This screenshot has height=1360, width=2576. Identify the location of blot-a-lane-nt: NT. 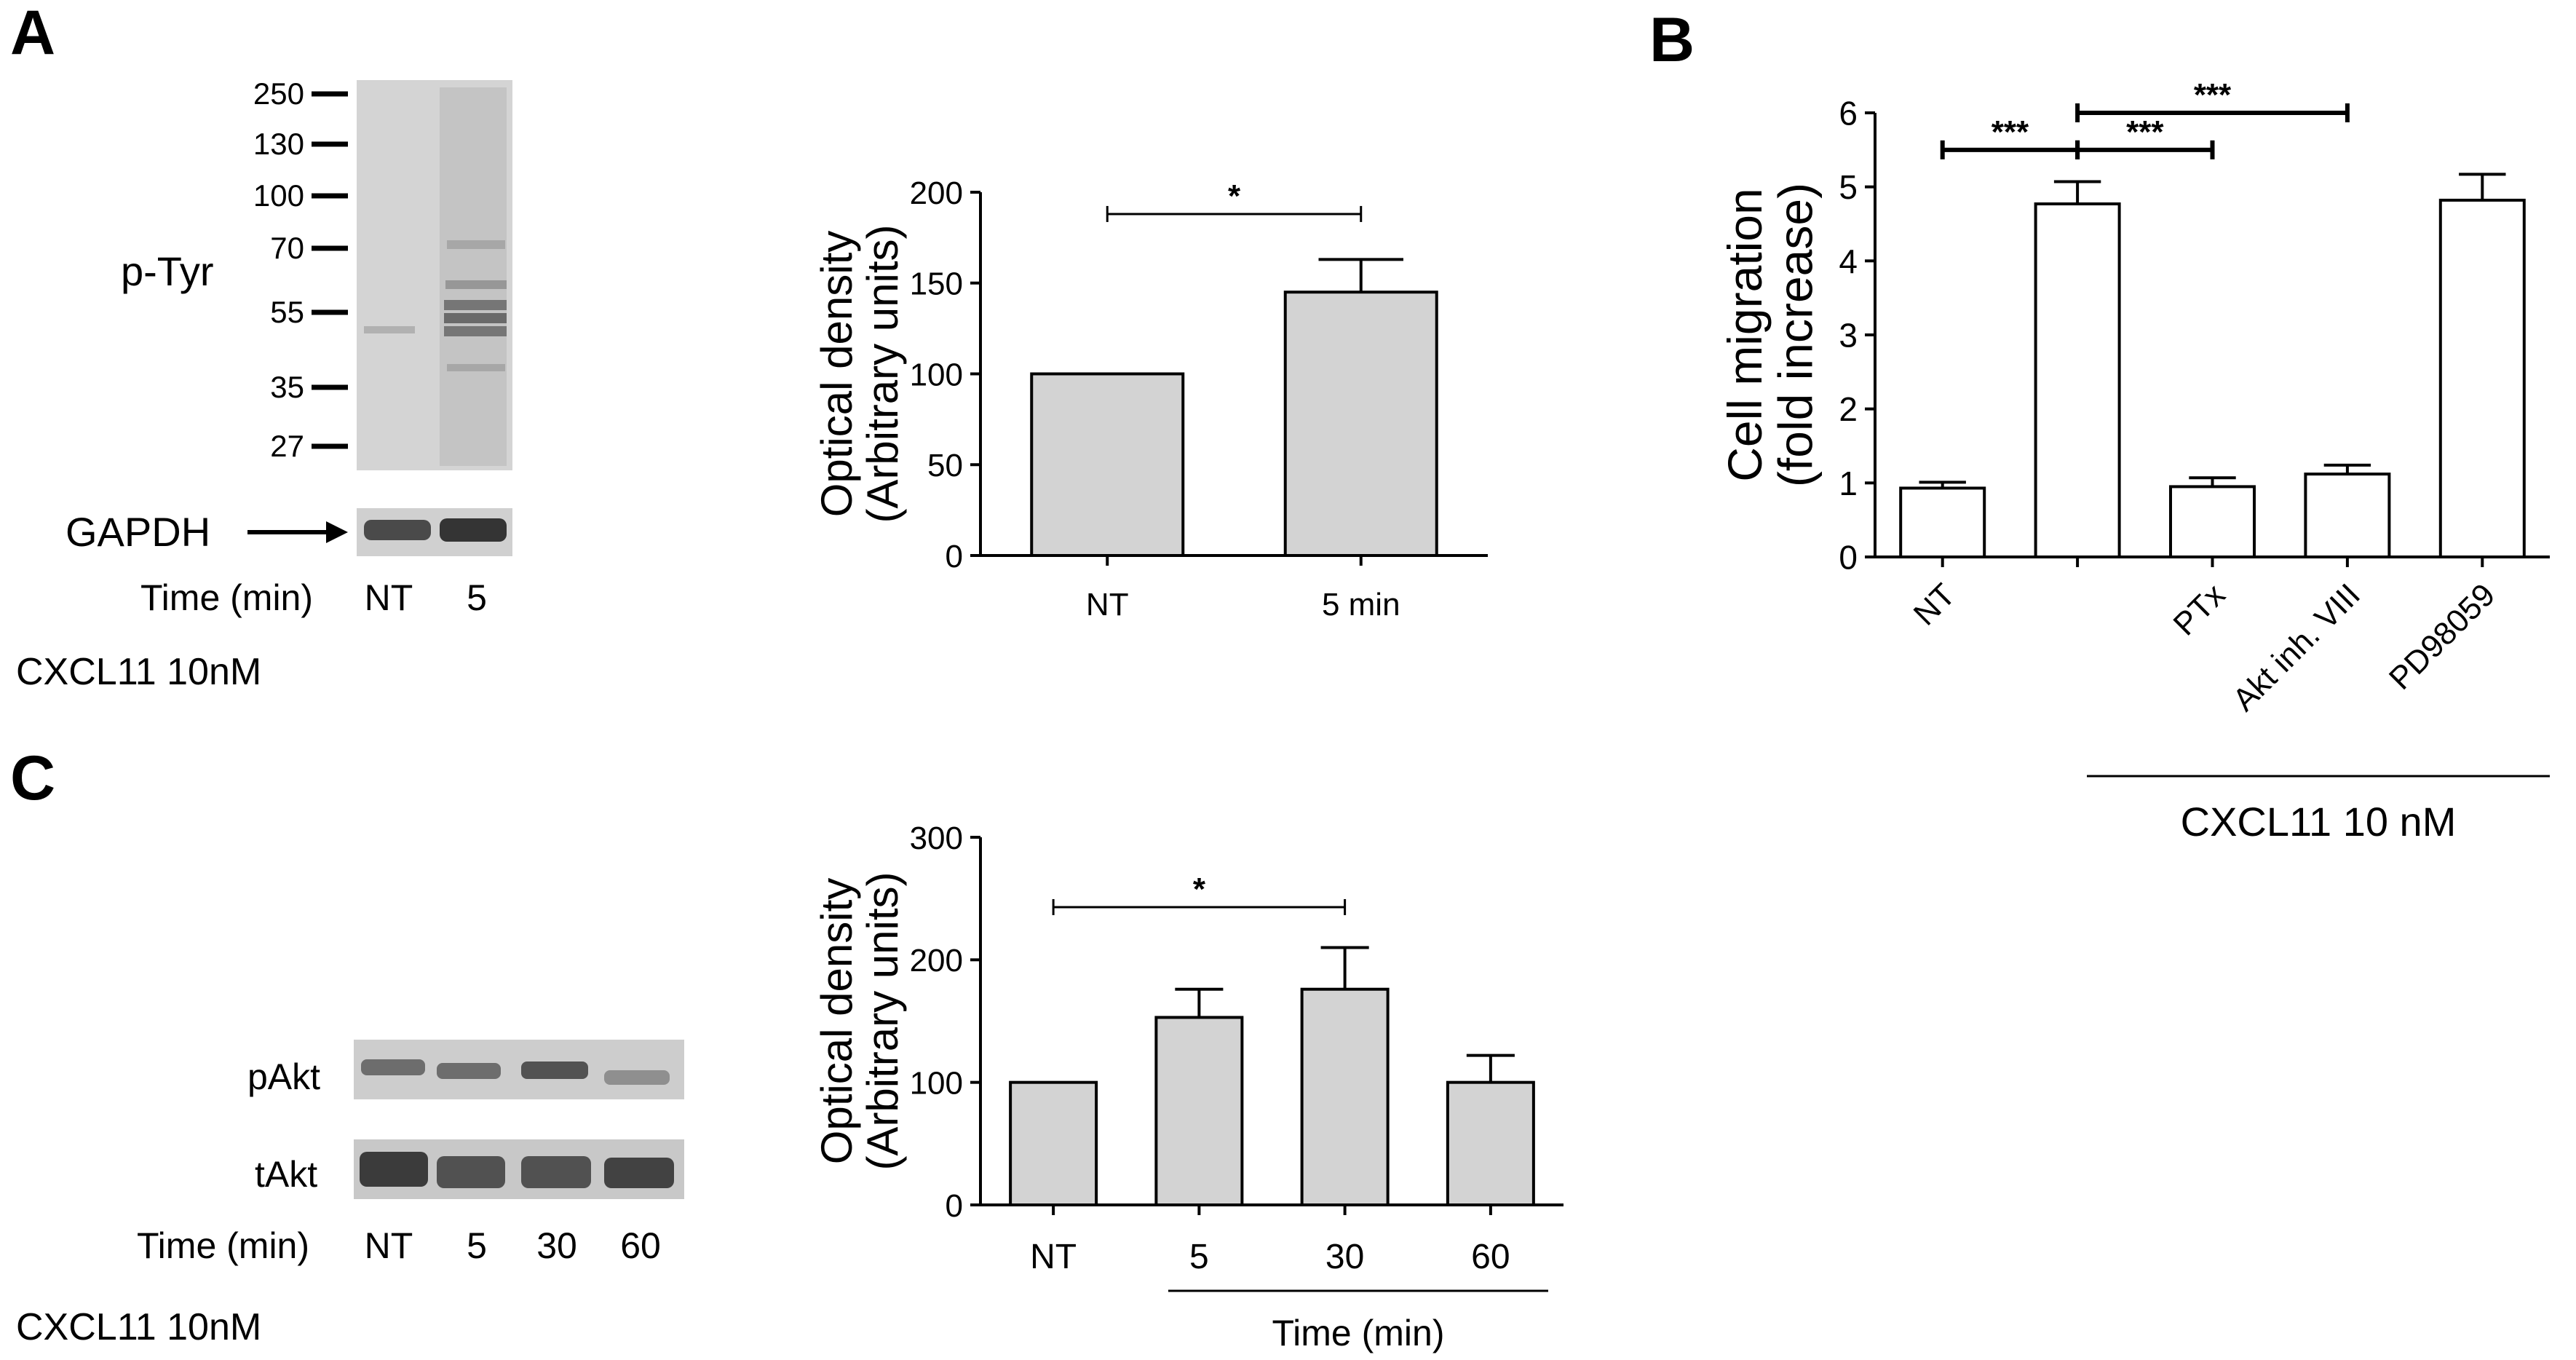
(389, 597).